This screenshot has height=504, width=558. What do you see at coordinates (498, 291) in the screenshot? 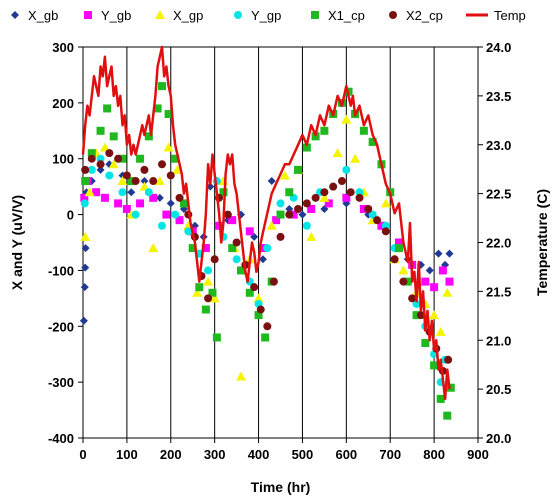
I see `y2-tick-label: 21.5` at bounding box center [498, 291].